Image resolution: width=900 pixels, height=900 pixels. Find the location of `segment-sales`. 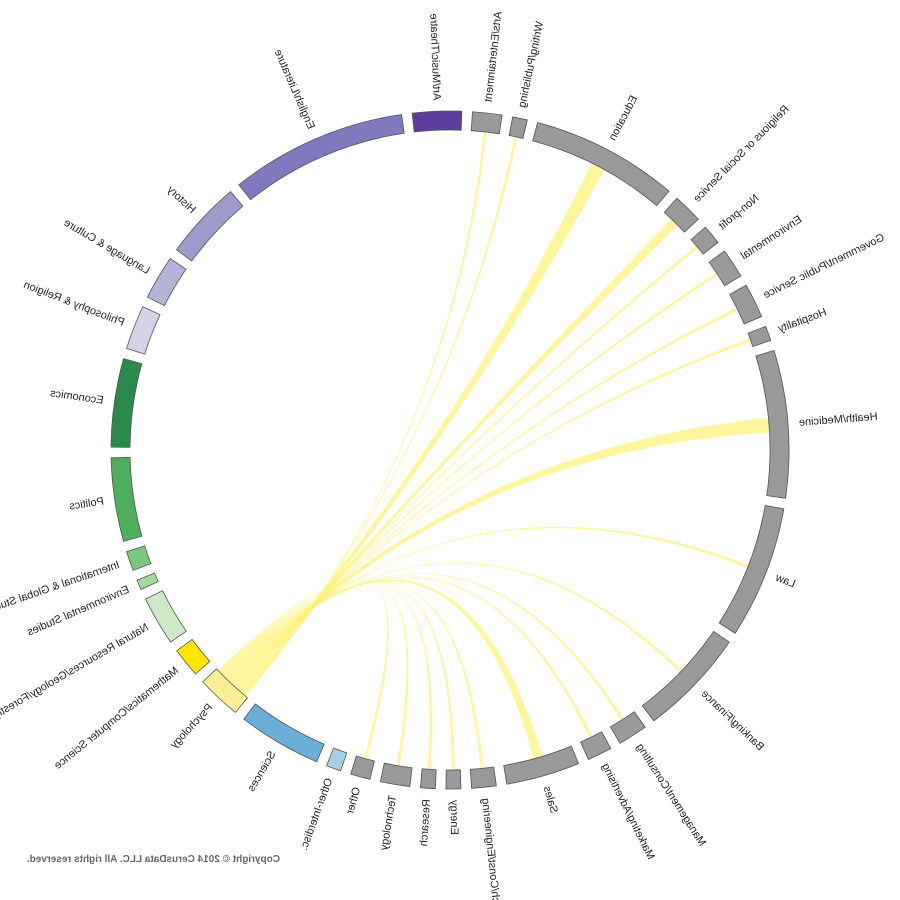

segment-sales is located at coordinates (541, 765).